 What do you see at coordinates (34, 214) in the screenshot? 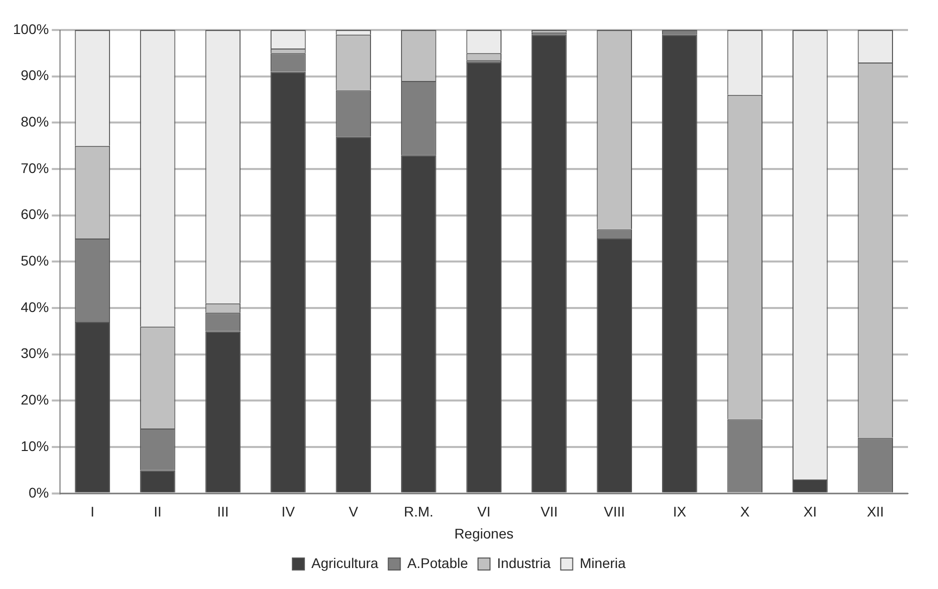
I see `y-tick-label: 60%` at bounding box center [34, 214].